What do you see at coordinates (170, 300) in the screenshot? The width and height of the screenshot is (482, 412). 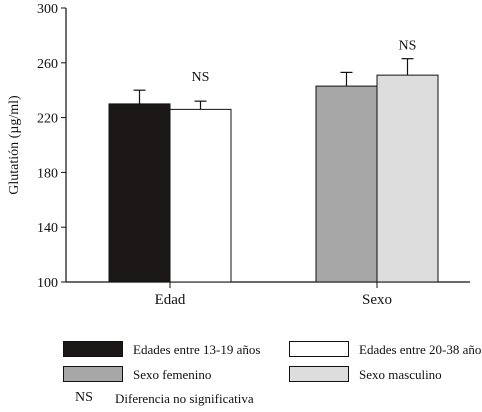 I see `x-tick-label-0: Edad` at bounding box center [170, 300].